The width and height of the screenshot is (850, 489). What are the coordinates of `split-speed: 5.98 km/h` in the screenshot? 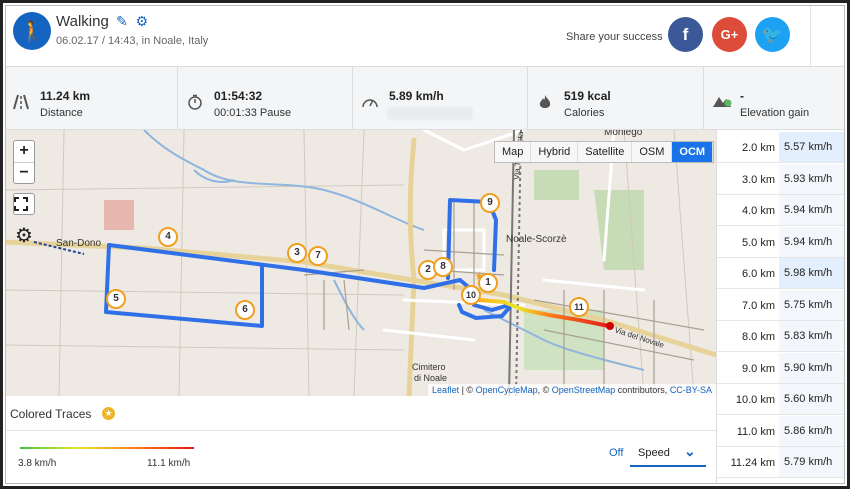 It's located at (812, 273).